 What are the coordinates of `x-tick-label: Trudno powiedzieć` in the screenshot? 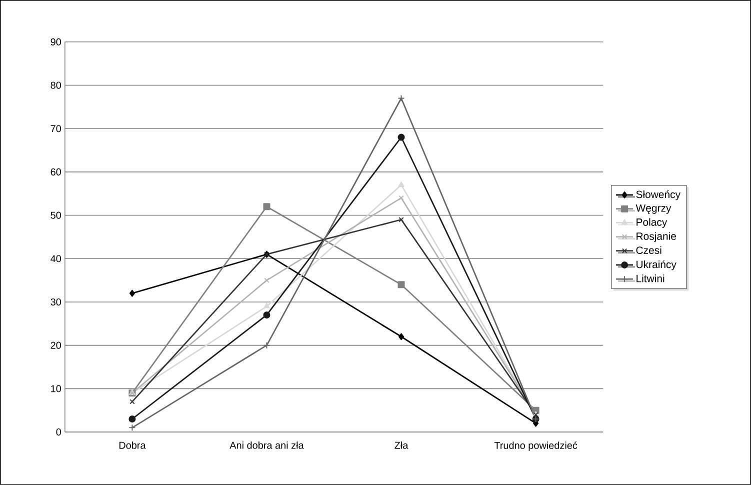 It's located at (536, 446).